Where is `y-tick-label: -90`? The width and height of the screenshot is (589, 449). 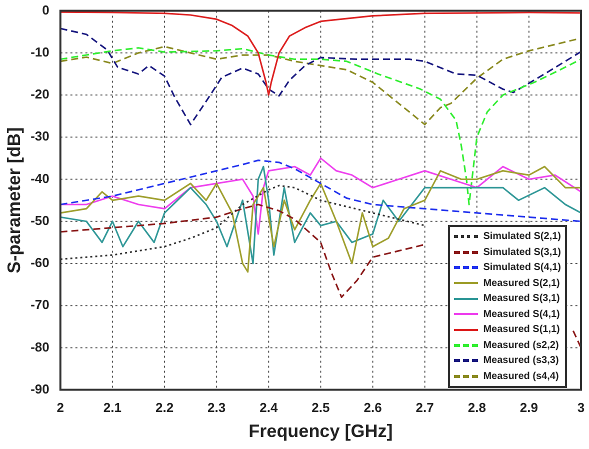
y-tick-label: -90 is located at coordinates (40, 388).